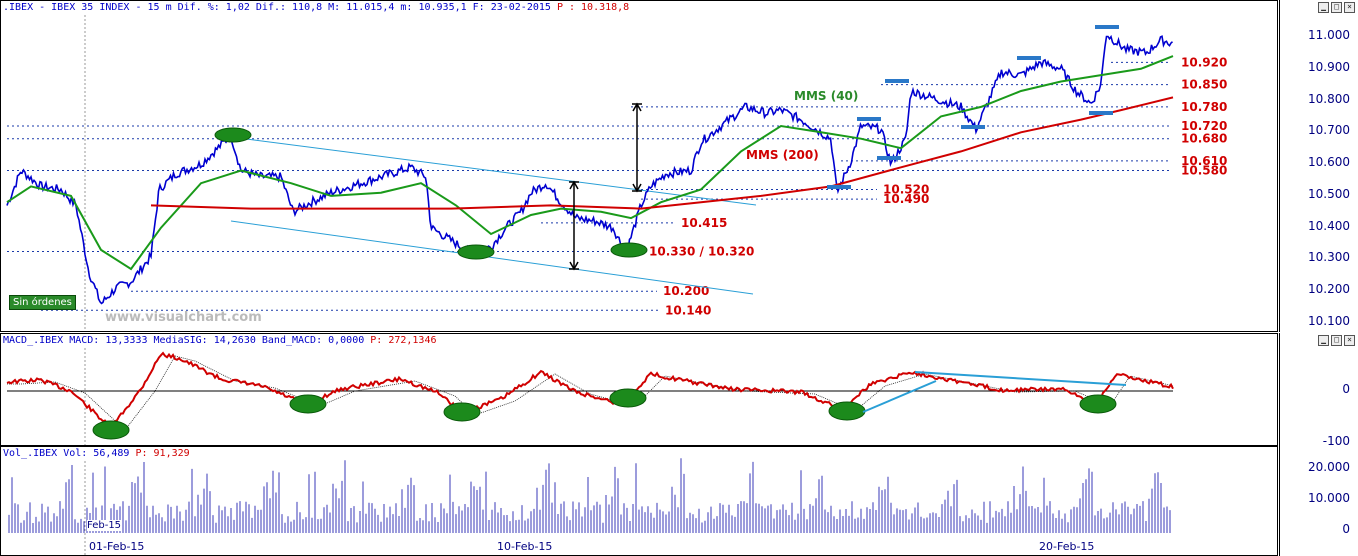 The width and height of the screenshot is (1358, 556). I want to click on volume-chart, so click(589, 506).